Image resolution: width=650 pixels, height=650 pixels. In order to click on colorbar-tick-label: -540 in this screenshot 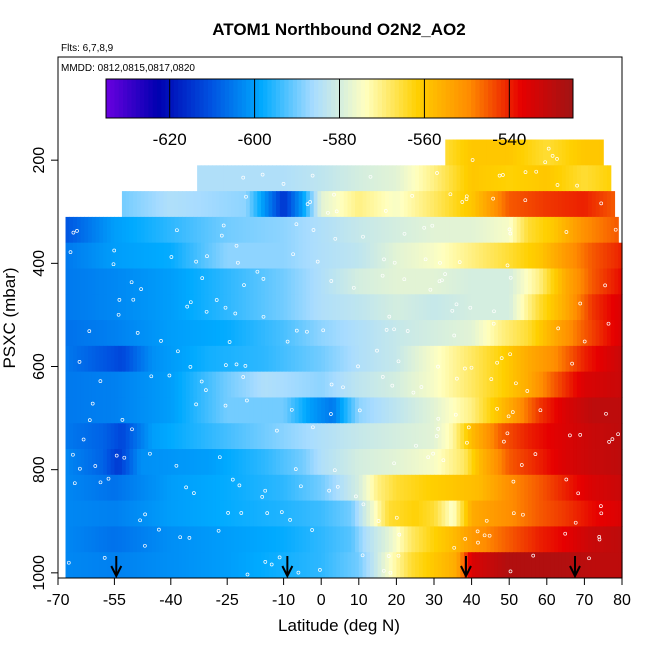, I will do `click(509, 139)`.